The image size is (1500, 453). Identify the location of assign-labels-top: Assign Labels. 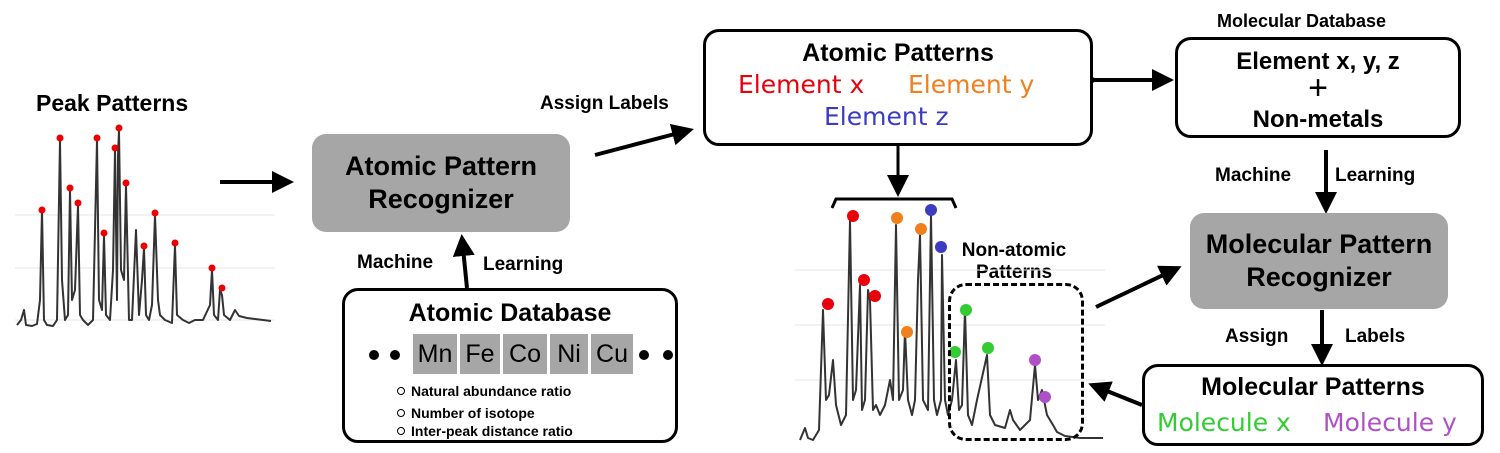
(604, 103).